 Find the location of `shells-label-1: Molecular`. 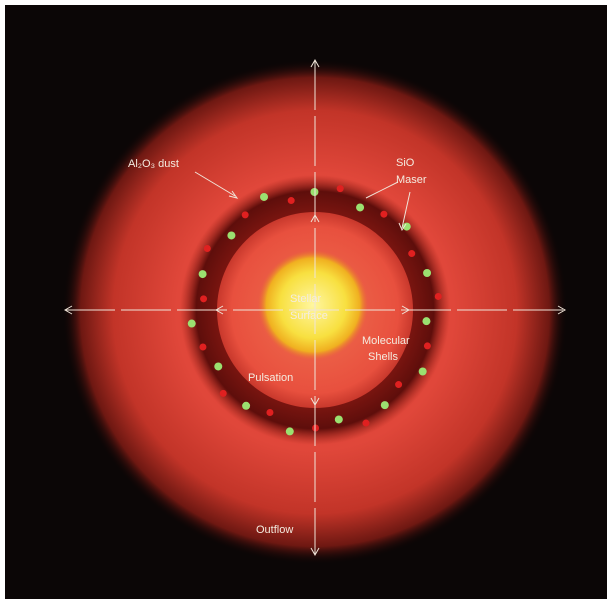

shells-label-1: Molecular is located at coordinates (386, 341).